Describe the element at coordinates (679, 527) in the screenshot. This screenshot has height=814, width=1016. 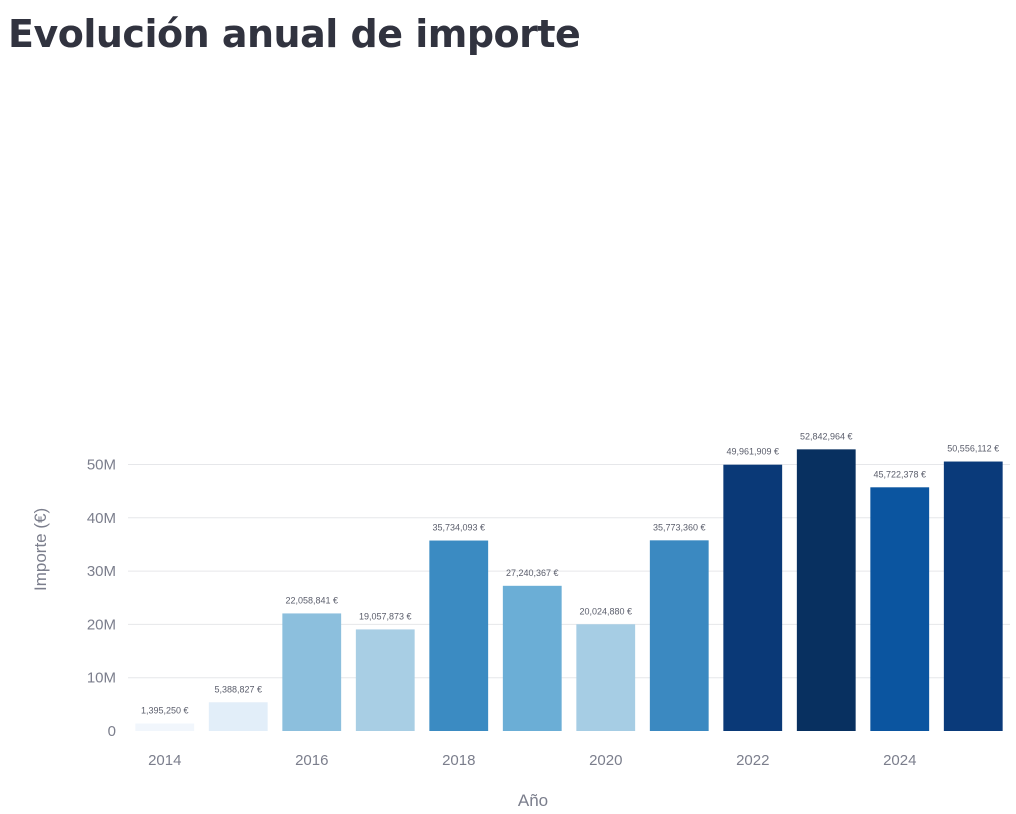
I see `data-label: 35,773,360 €` at that location.